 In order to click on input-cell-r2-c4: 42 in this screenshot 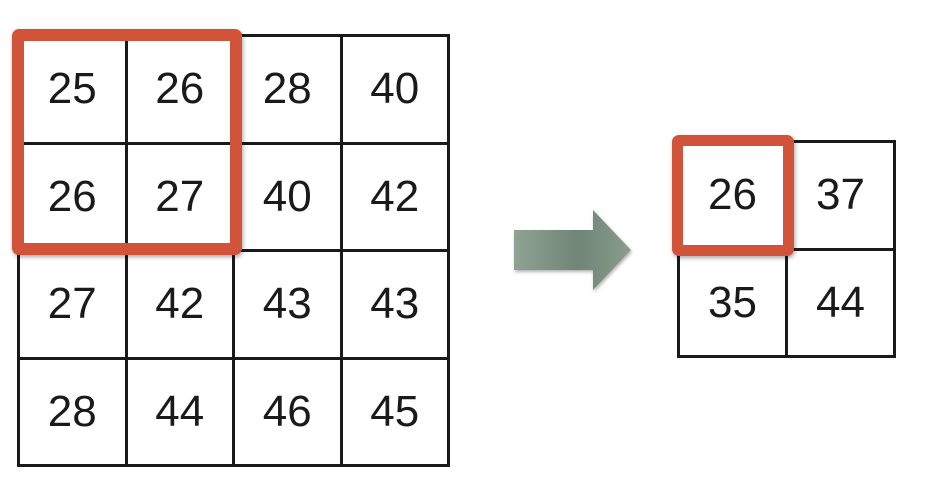, I will do `click(396, 198)`.